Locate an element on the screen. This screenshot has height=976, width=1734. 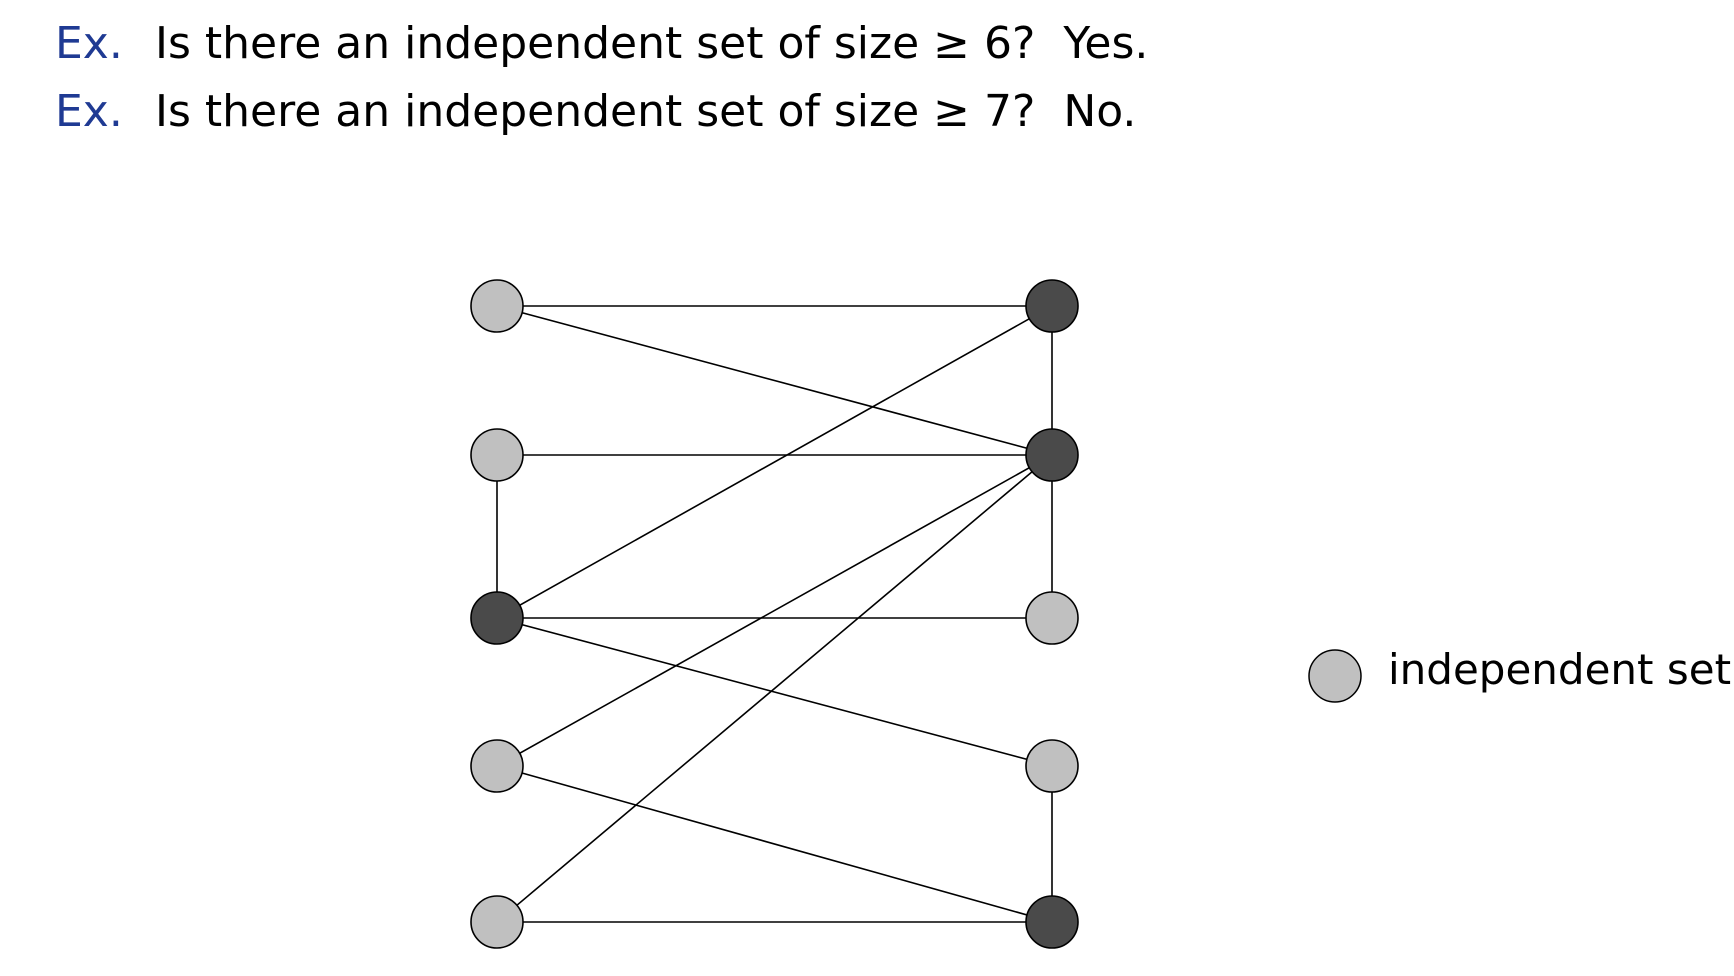
node-L2-in-set is located at coordinates (497, 455).